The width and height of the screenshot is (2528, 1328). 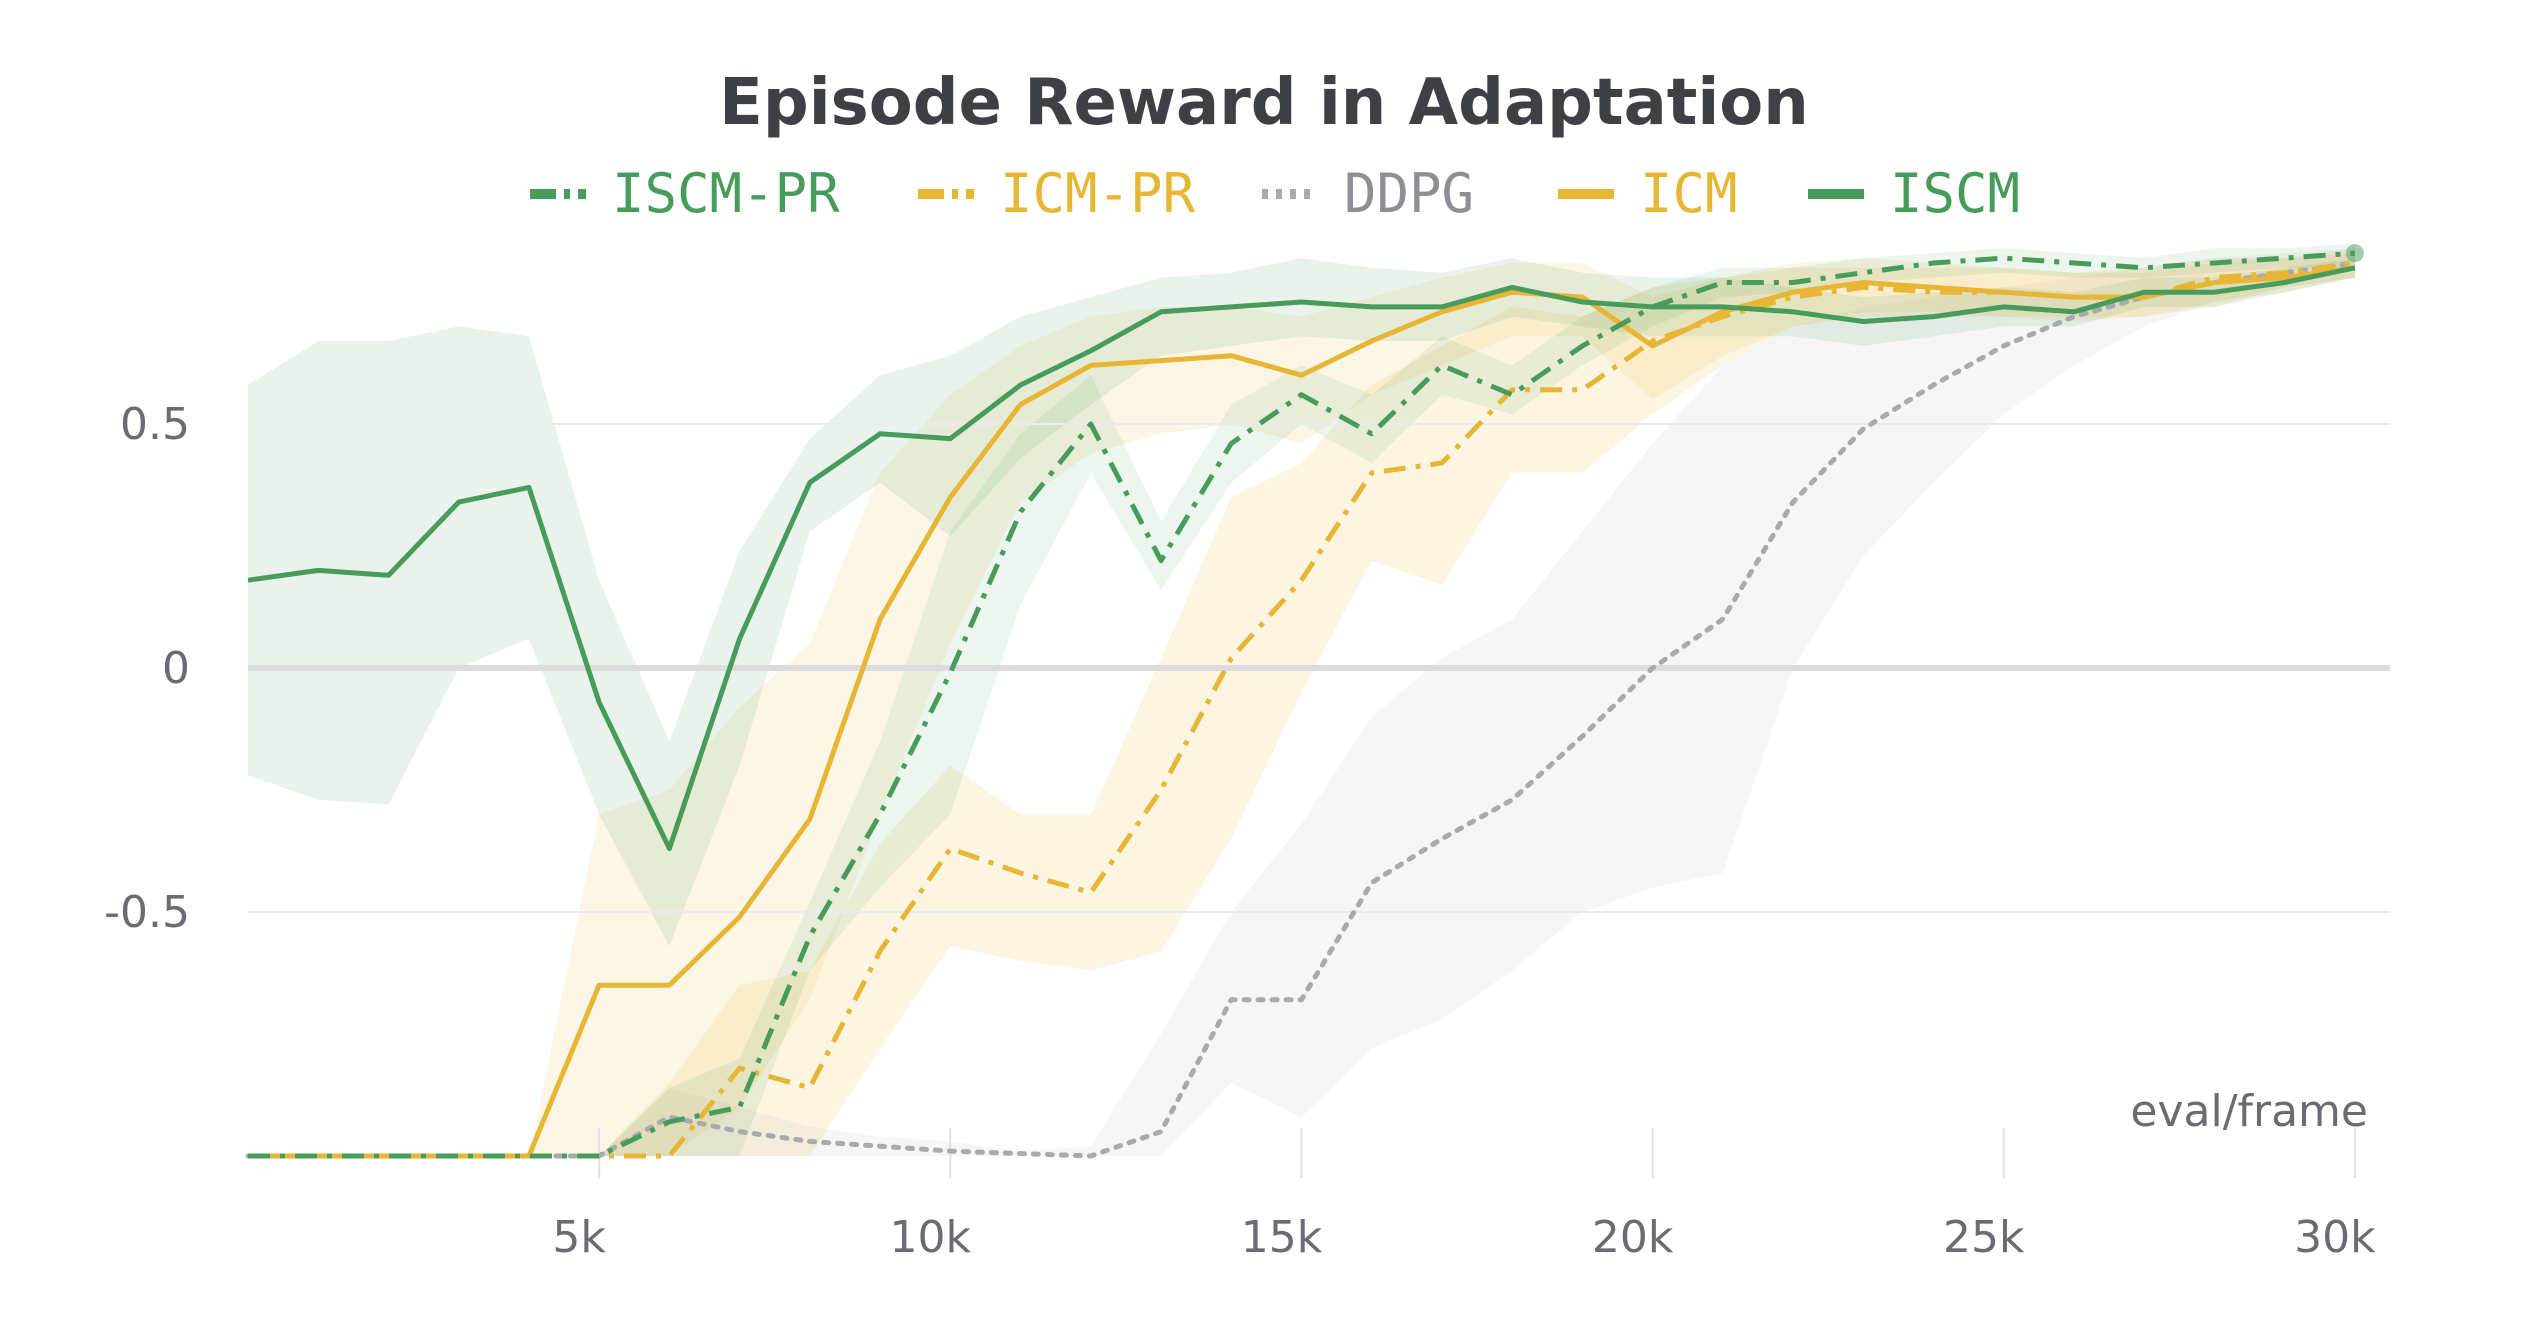 What do you see at coordinates (1282, 1237) in the screenshot?
I see `x-tick-label: 15k` at bounding box center [1282, 1237].